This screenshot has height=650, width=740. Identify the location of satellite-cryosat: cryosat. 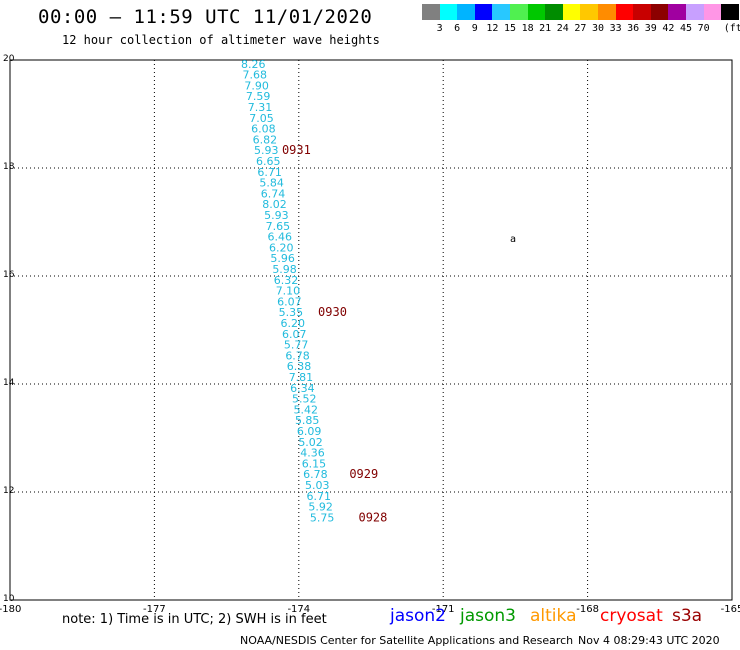
(631, 616).